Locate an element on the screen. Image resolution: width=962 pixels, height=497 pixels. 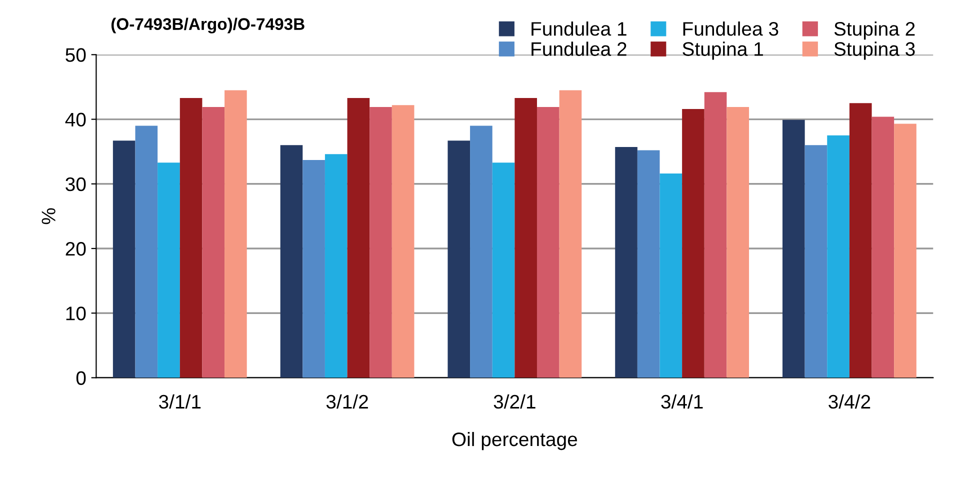
legend-label: Stupina 1 is located at coordinates (722, 51).